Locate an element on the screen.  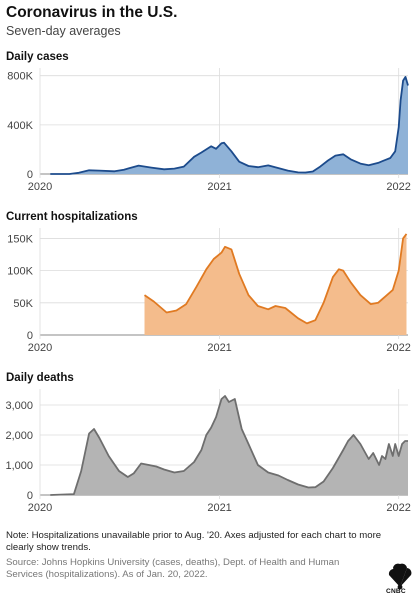
logo-wordmark: CNBC is located at coordinates (396, 591).